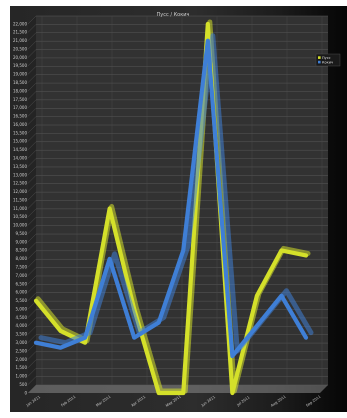 Image resolution: width=347 pixels, height=418 pixels. I want to click on x-tick-label: Jan 2011, so click(33, 401).